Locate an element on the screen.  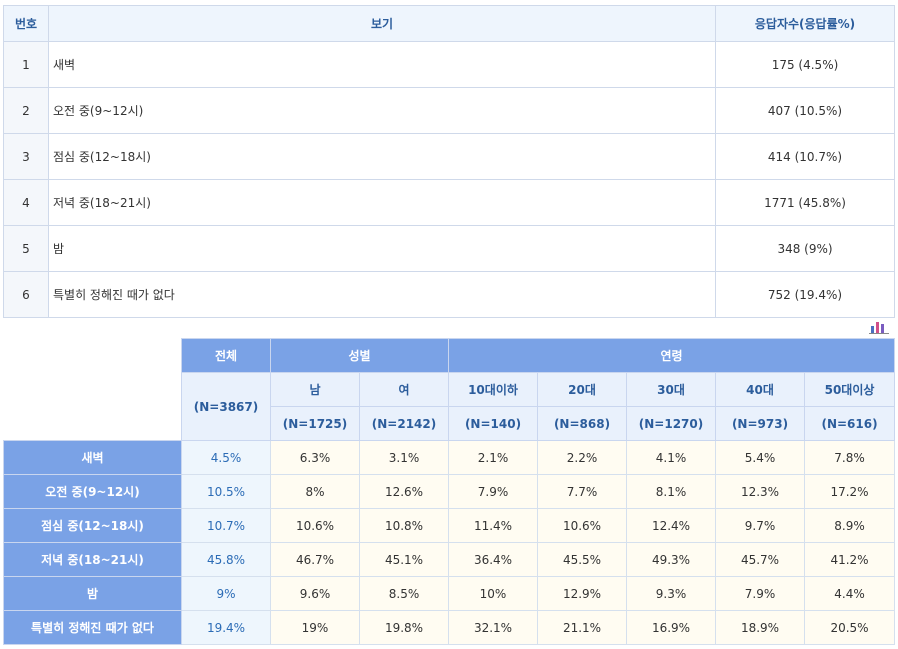
row-label: 특별히 정해진 때가 없다 is located at coordinates (92, 627).